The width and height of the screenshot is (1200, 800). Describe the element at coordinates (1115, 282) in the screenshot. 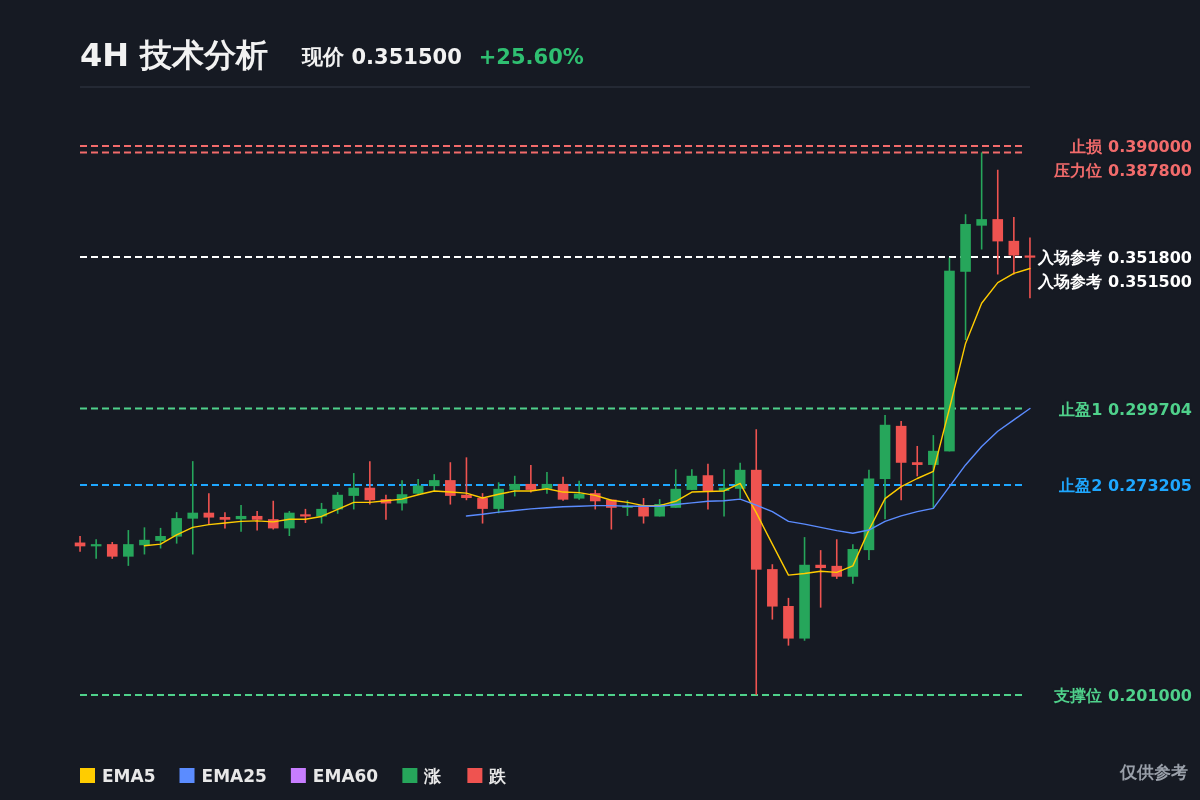

I see `ref-label: 入场参考 0.351500` at that location.